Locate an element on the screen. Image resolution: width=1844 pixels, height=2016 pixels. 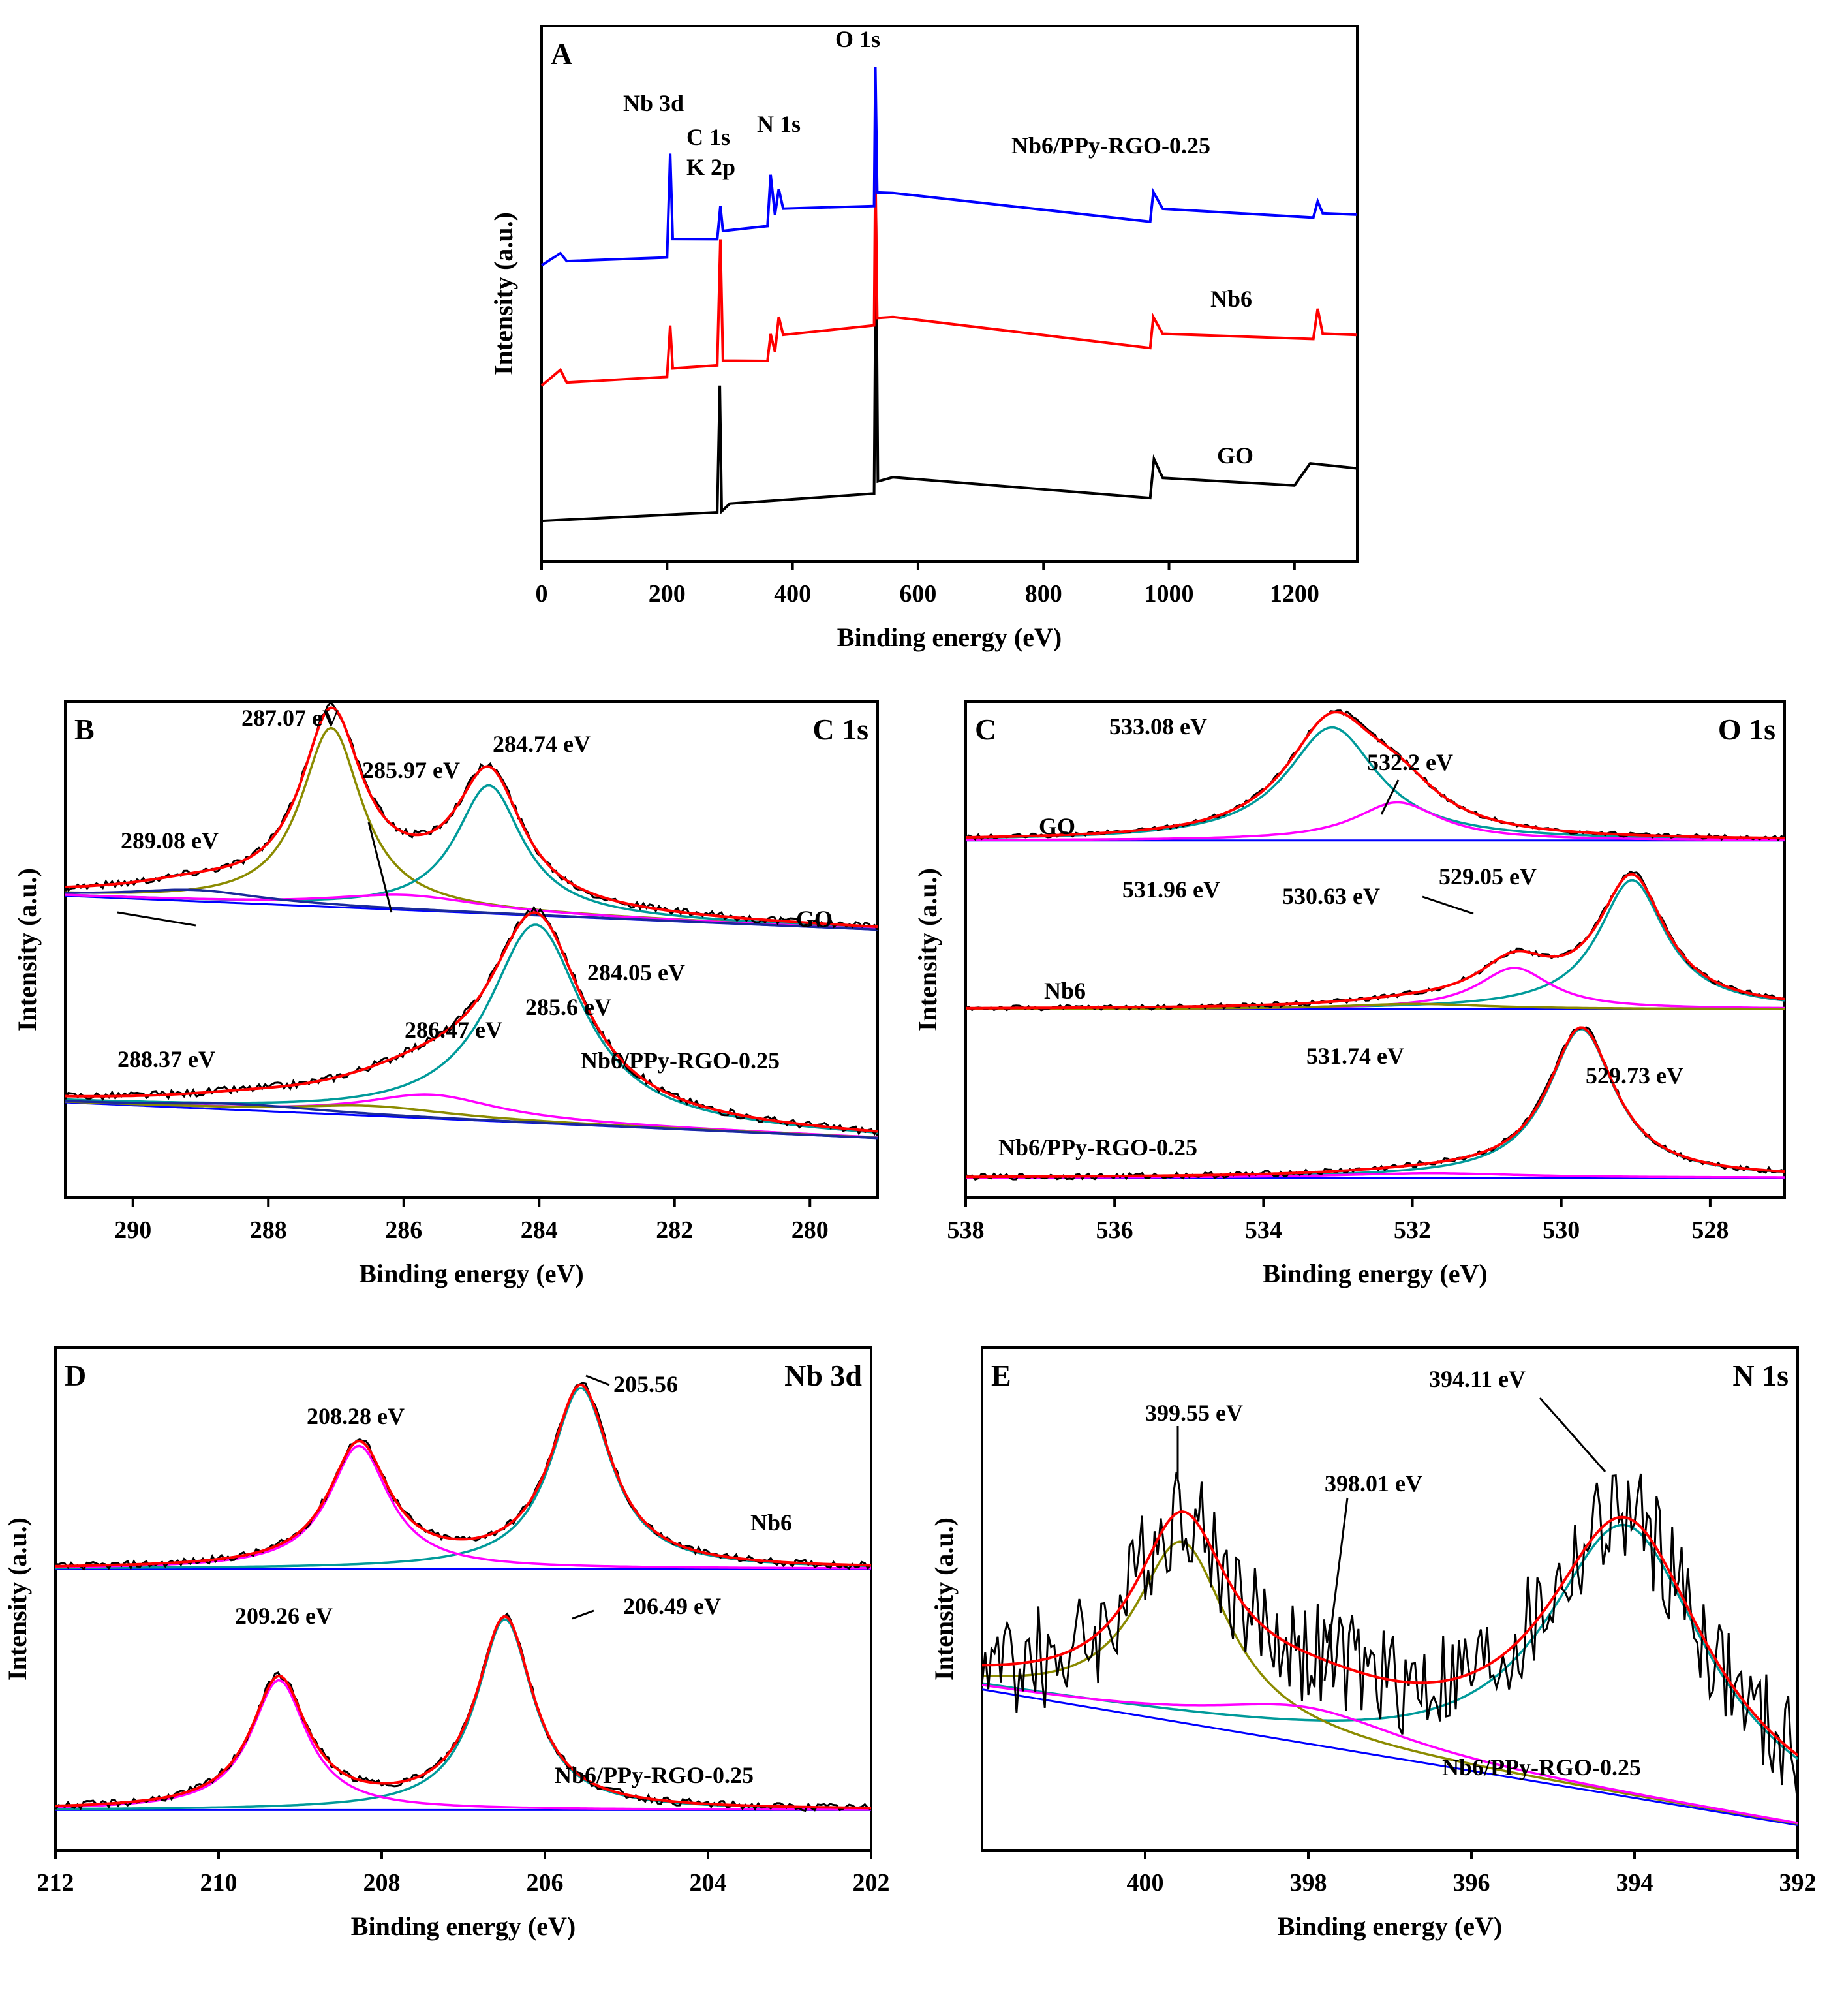
x-tick-label: 396 is located at coordinates (1472, 1883).